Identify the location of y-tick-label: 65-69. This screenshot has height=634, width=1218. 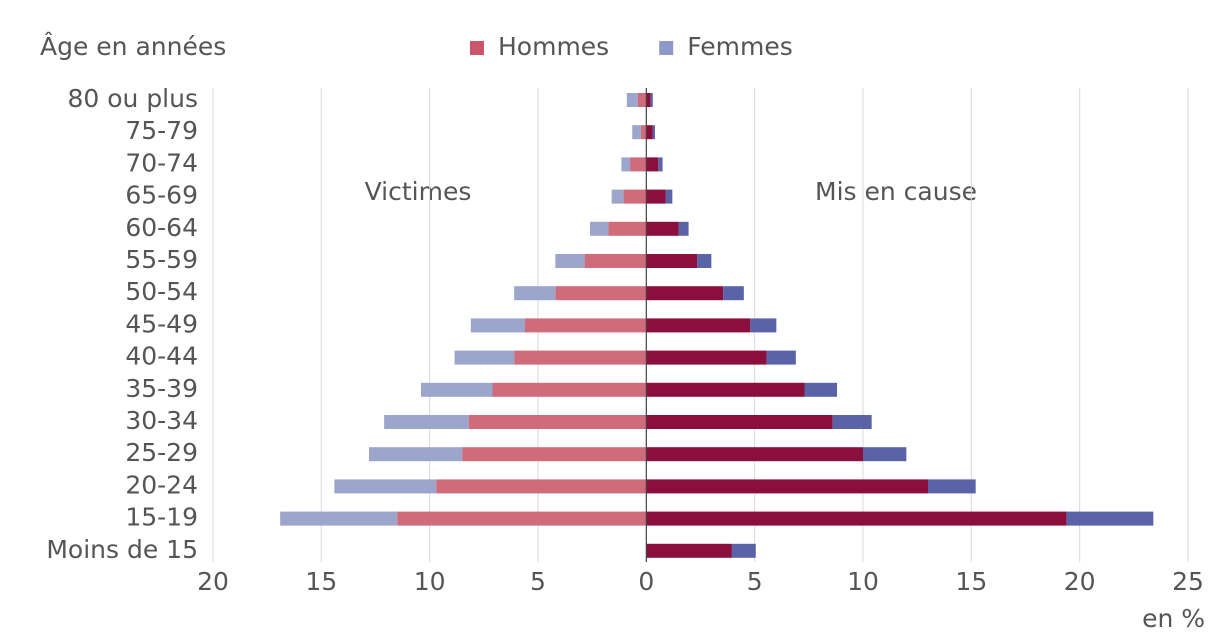
(161, 195).